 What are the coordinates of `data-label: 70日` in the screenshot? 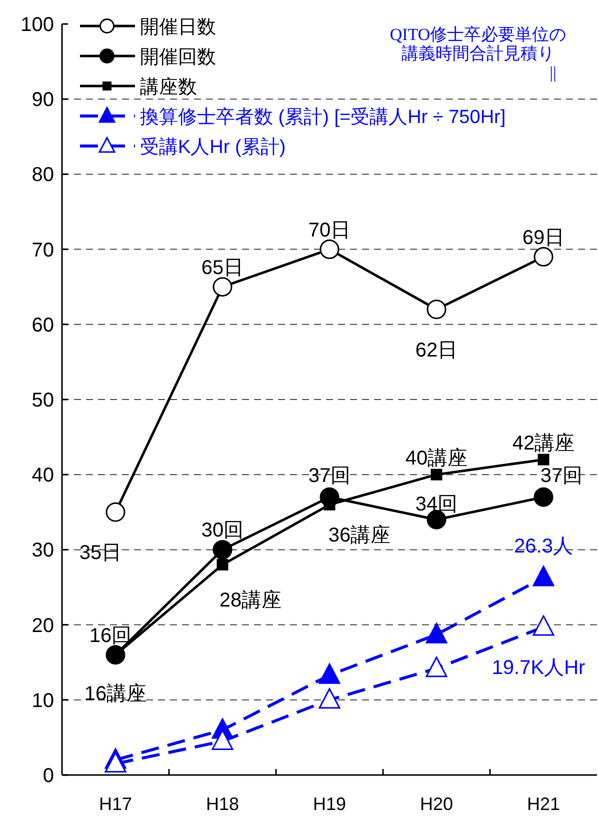 It's located at (329, 230).